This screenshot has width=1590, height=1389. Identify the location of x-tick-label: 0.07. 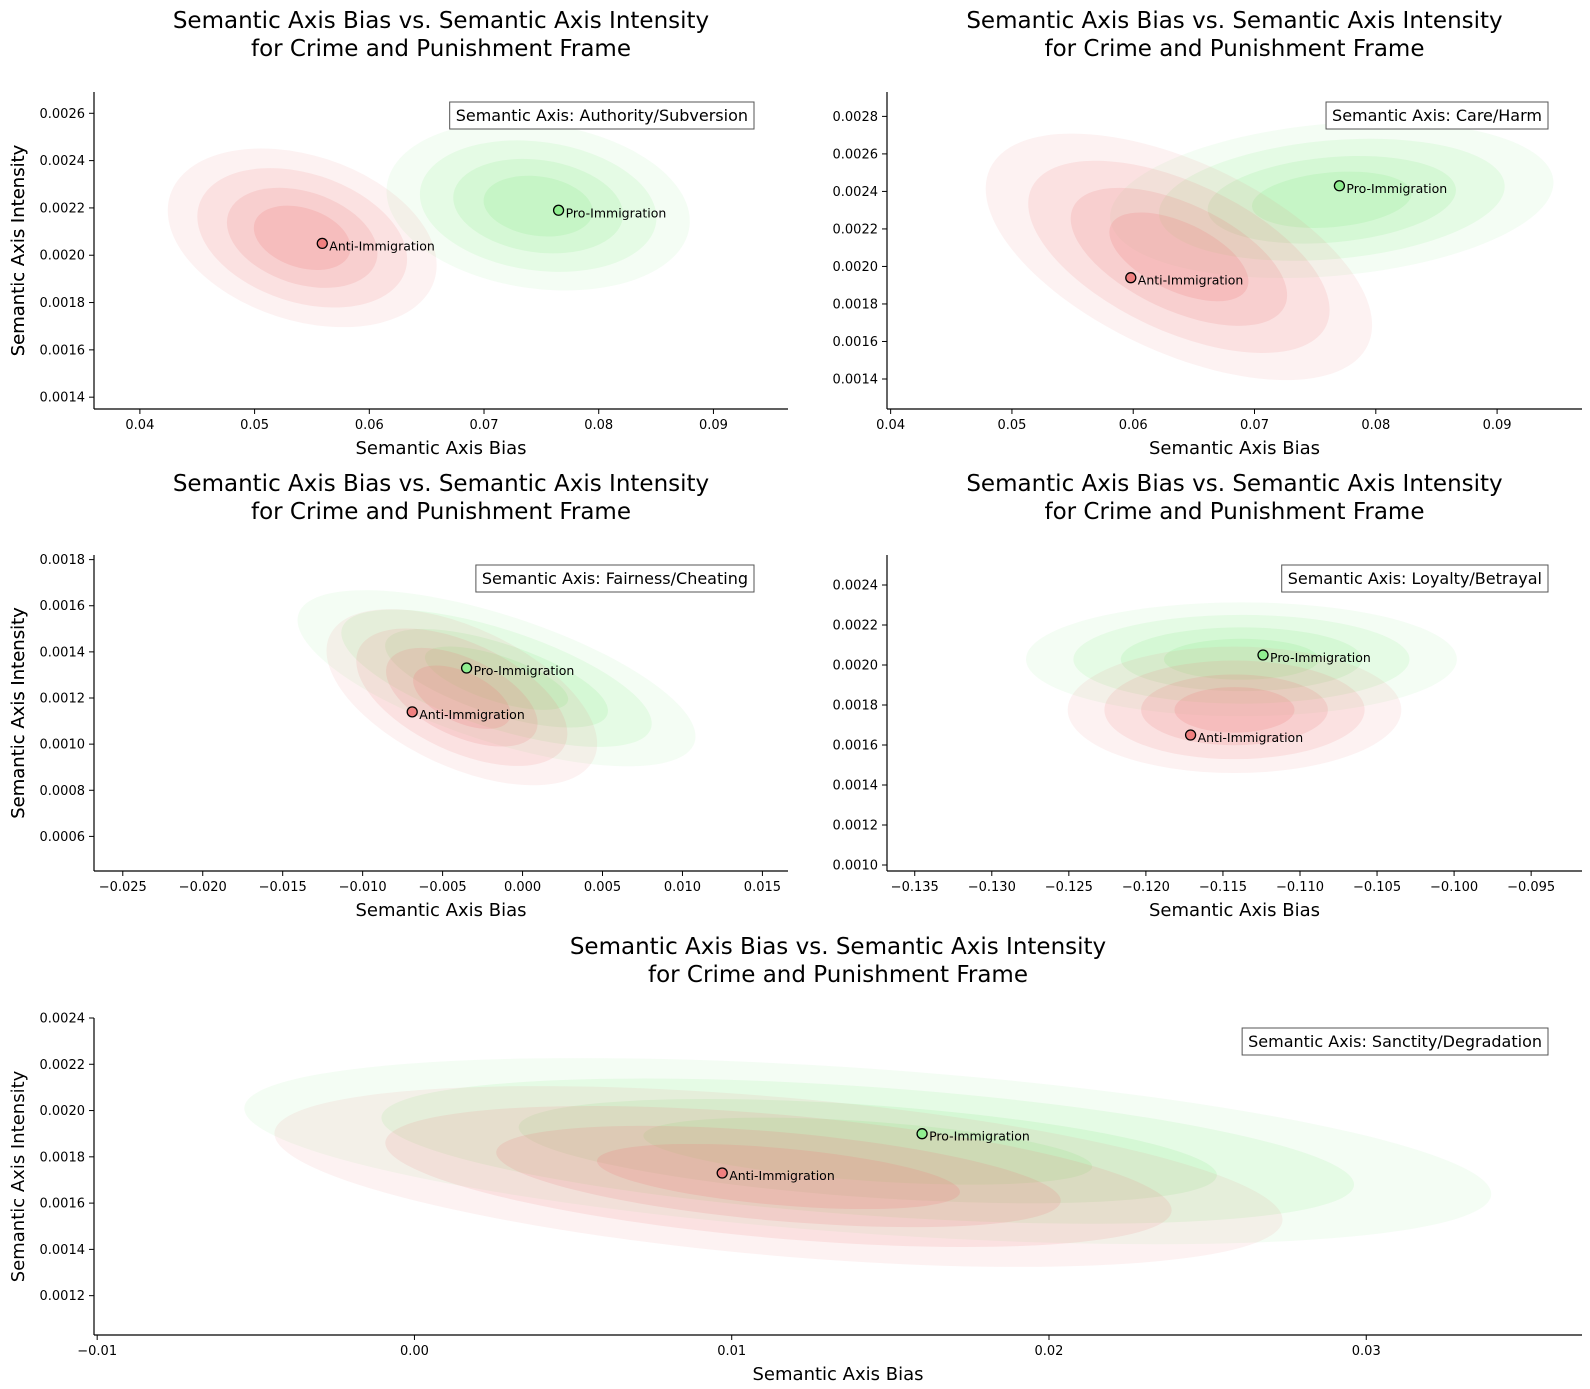
(484, 425).